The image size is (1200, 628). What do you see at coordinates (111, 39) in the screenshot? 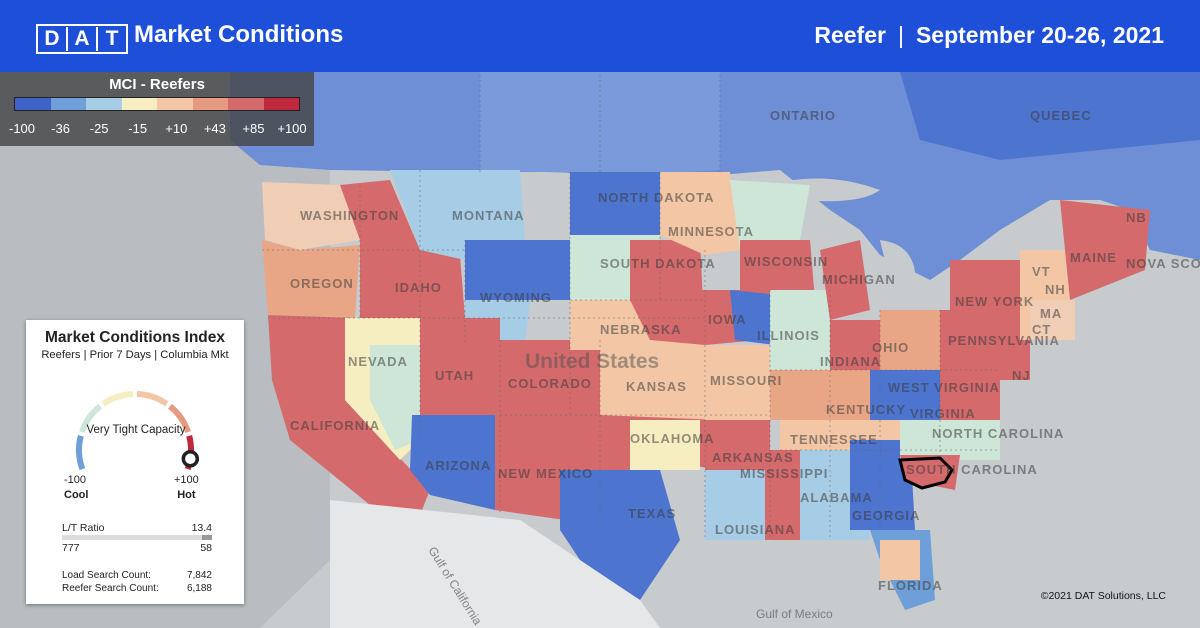
I see `logo-letter: T` at bounding box center [111, 39].